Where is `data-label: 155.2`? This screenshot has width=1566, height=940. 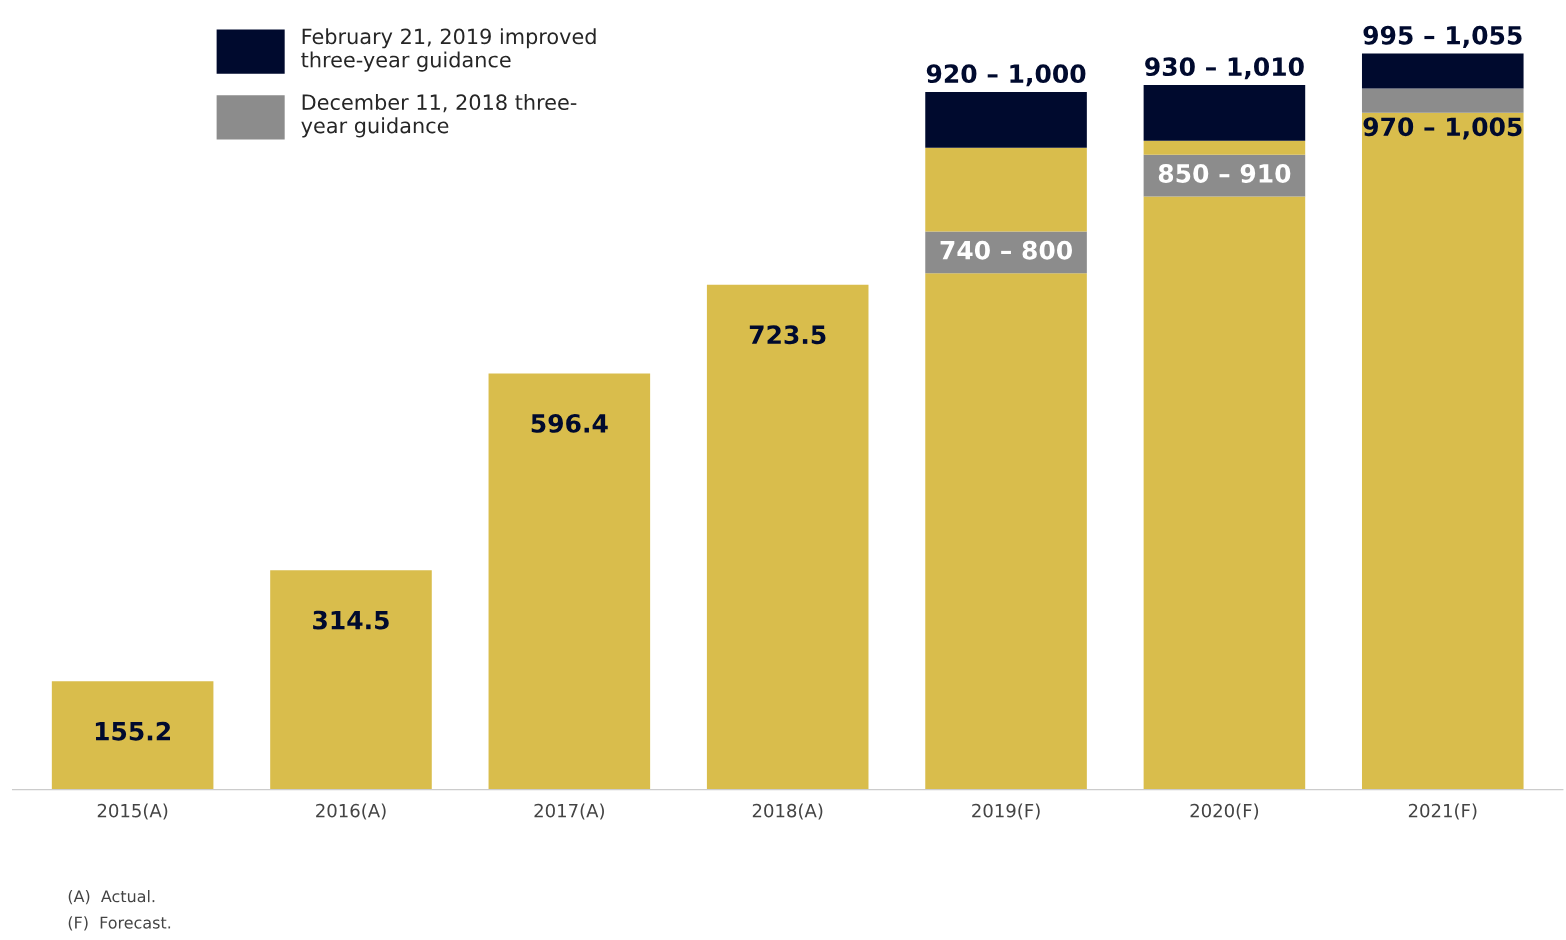 data-label: 155.2 is located at coordinates (132, 731).